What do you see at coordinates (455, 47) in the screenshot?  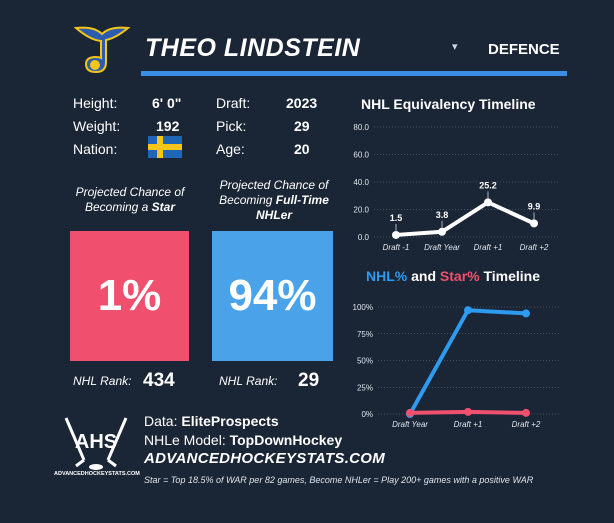 I see `chevron-down-icon: ▾` at bounding box center [455, 47].